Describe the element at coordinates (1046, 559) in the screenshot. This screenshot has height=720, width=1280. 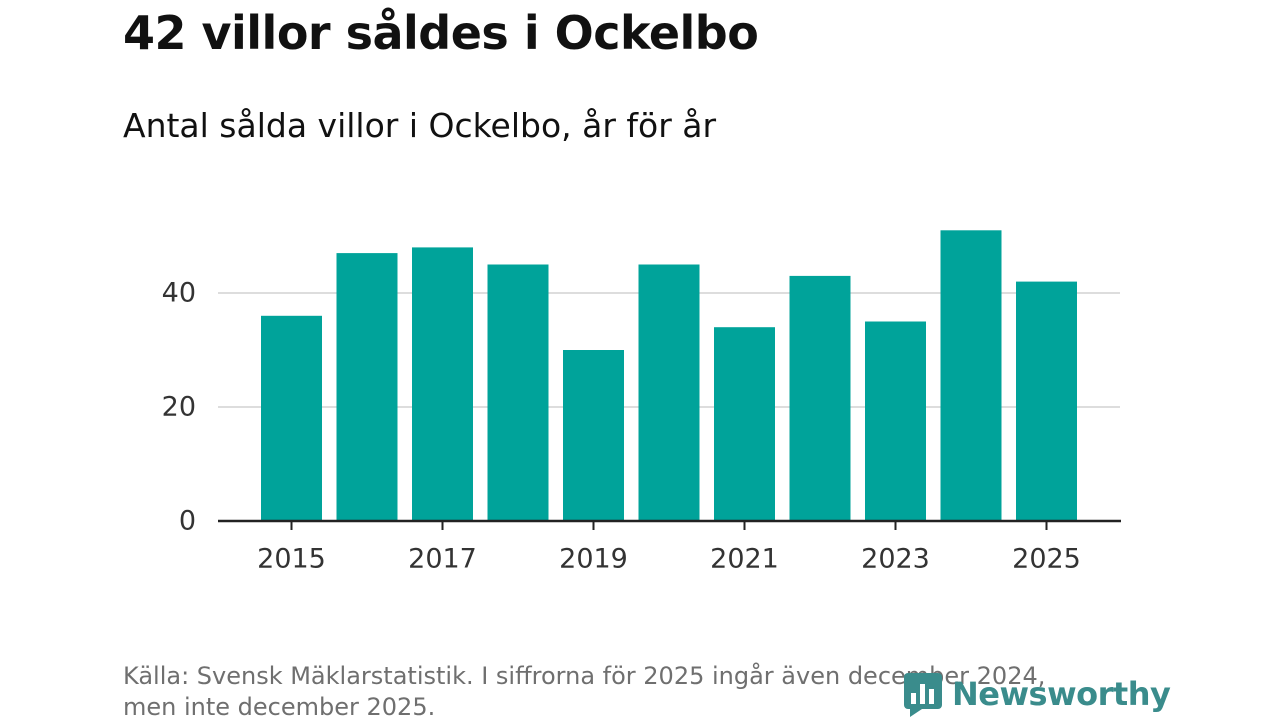
I see `x-tick-label-2025: 2025` at that location.